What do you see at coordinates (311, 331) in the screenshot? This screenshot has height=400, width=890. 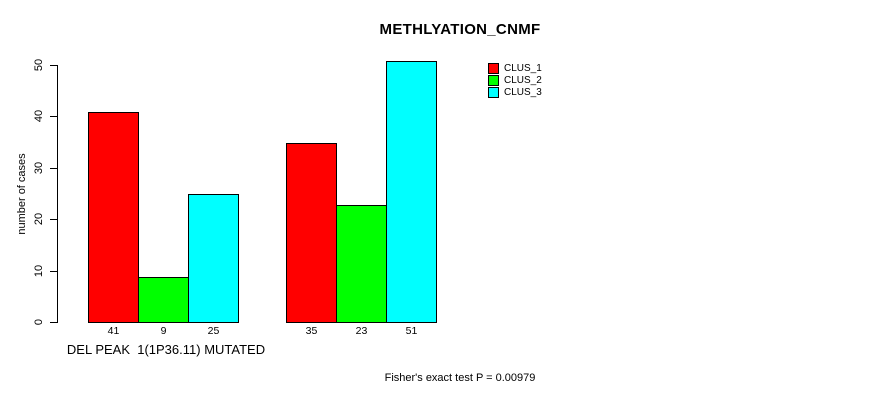 I see `bar-value-label: 35` at bounding box center [311, 331].